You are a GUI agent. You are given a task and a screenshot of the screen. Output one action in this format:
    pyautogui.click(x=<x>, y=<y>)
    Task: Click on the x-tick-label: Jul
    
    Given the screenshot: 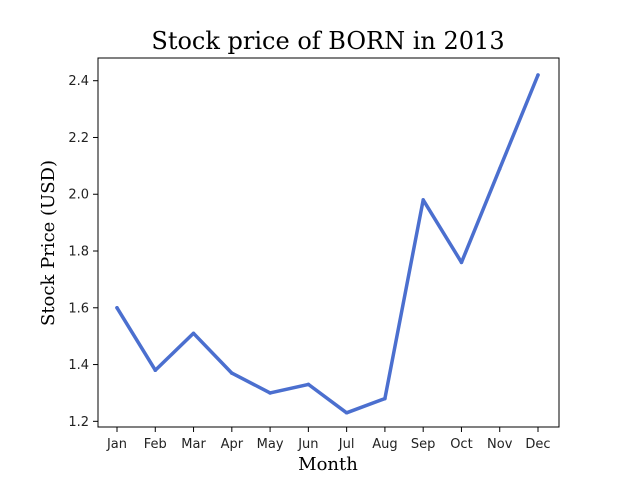 What is the action you would take?
    pyautogui.click(x=346, y=444)
    